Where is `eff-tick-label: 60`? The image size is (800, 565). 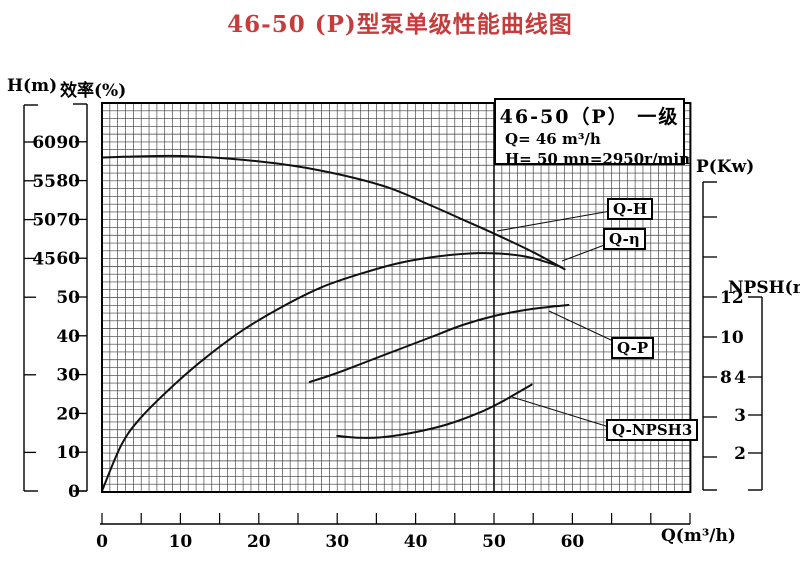 eff-tick-label: 60 is located at coordinates (68, 259).